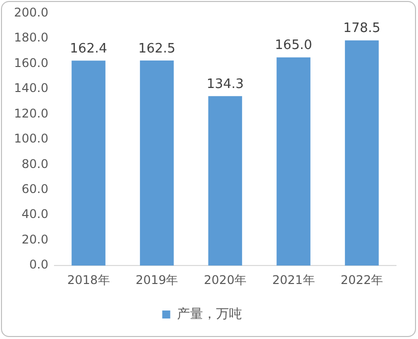 This screenshot has width=418, height=339. Describe the element at coordinates (225, 279) in the screenshot. I see `x-tick-label: 2020年` at that location.